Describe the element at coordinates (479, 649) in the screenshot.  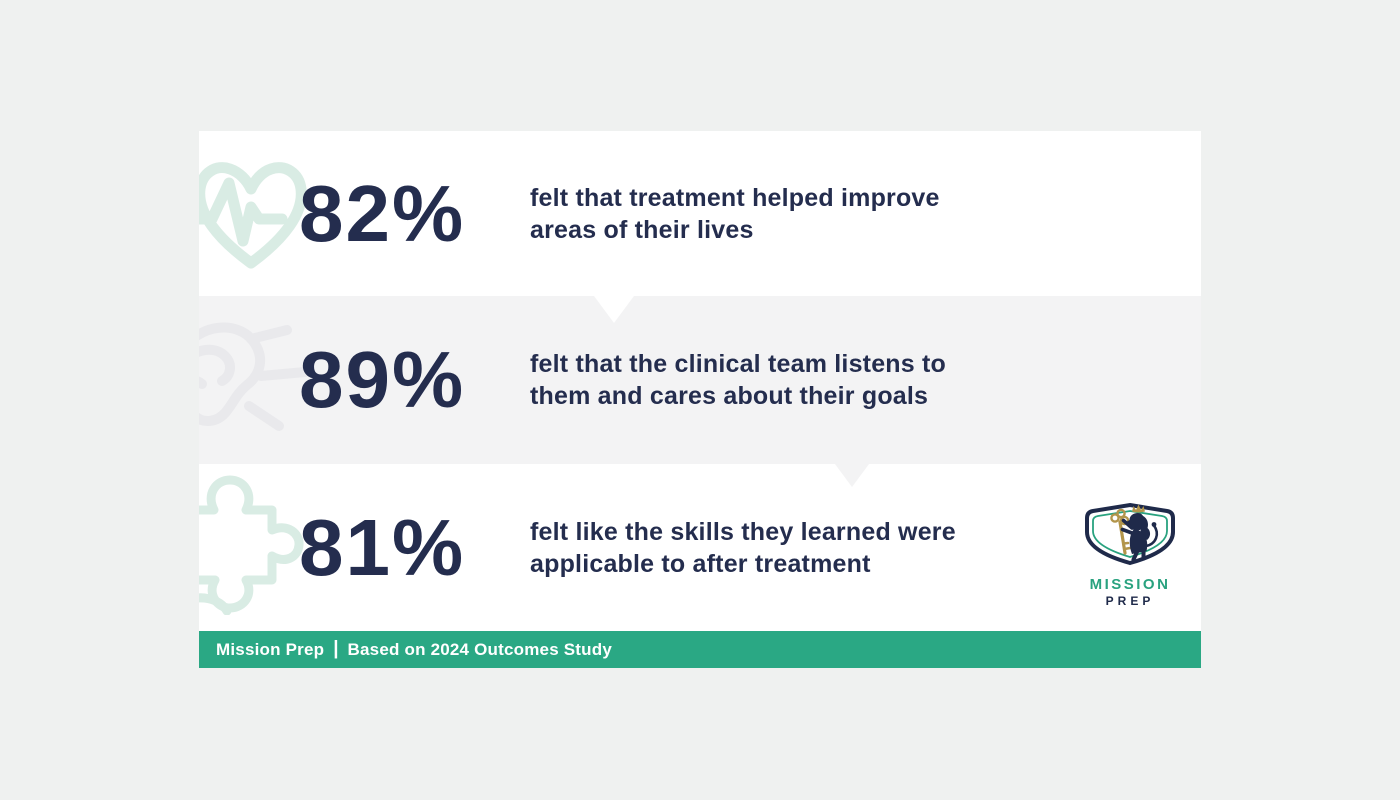
I see `footer-note: Based on 2024 Outcomes Study` at that location.